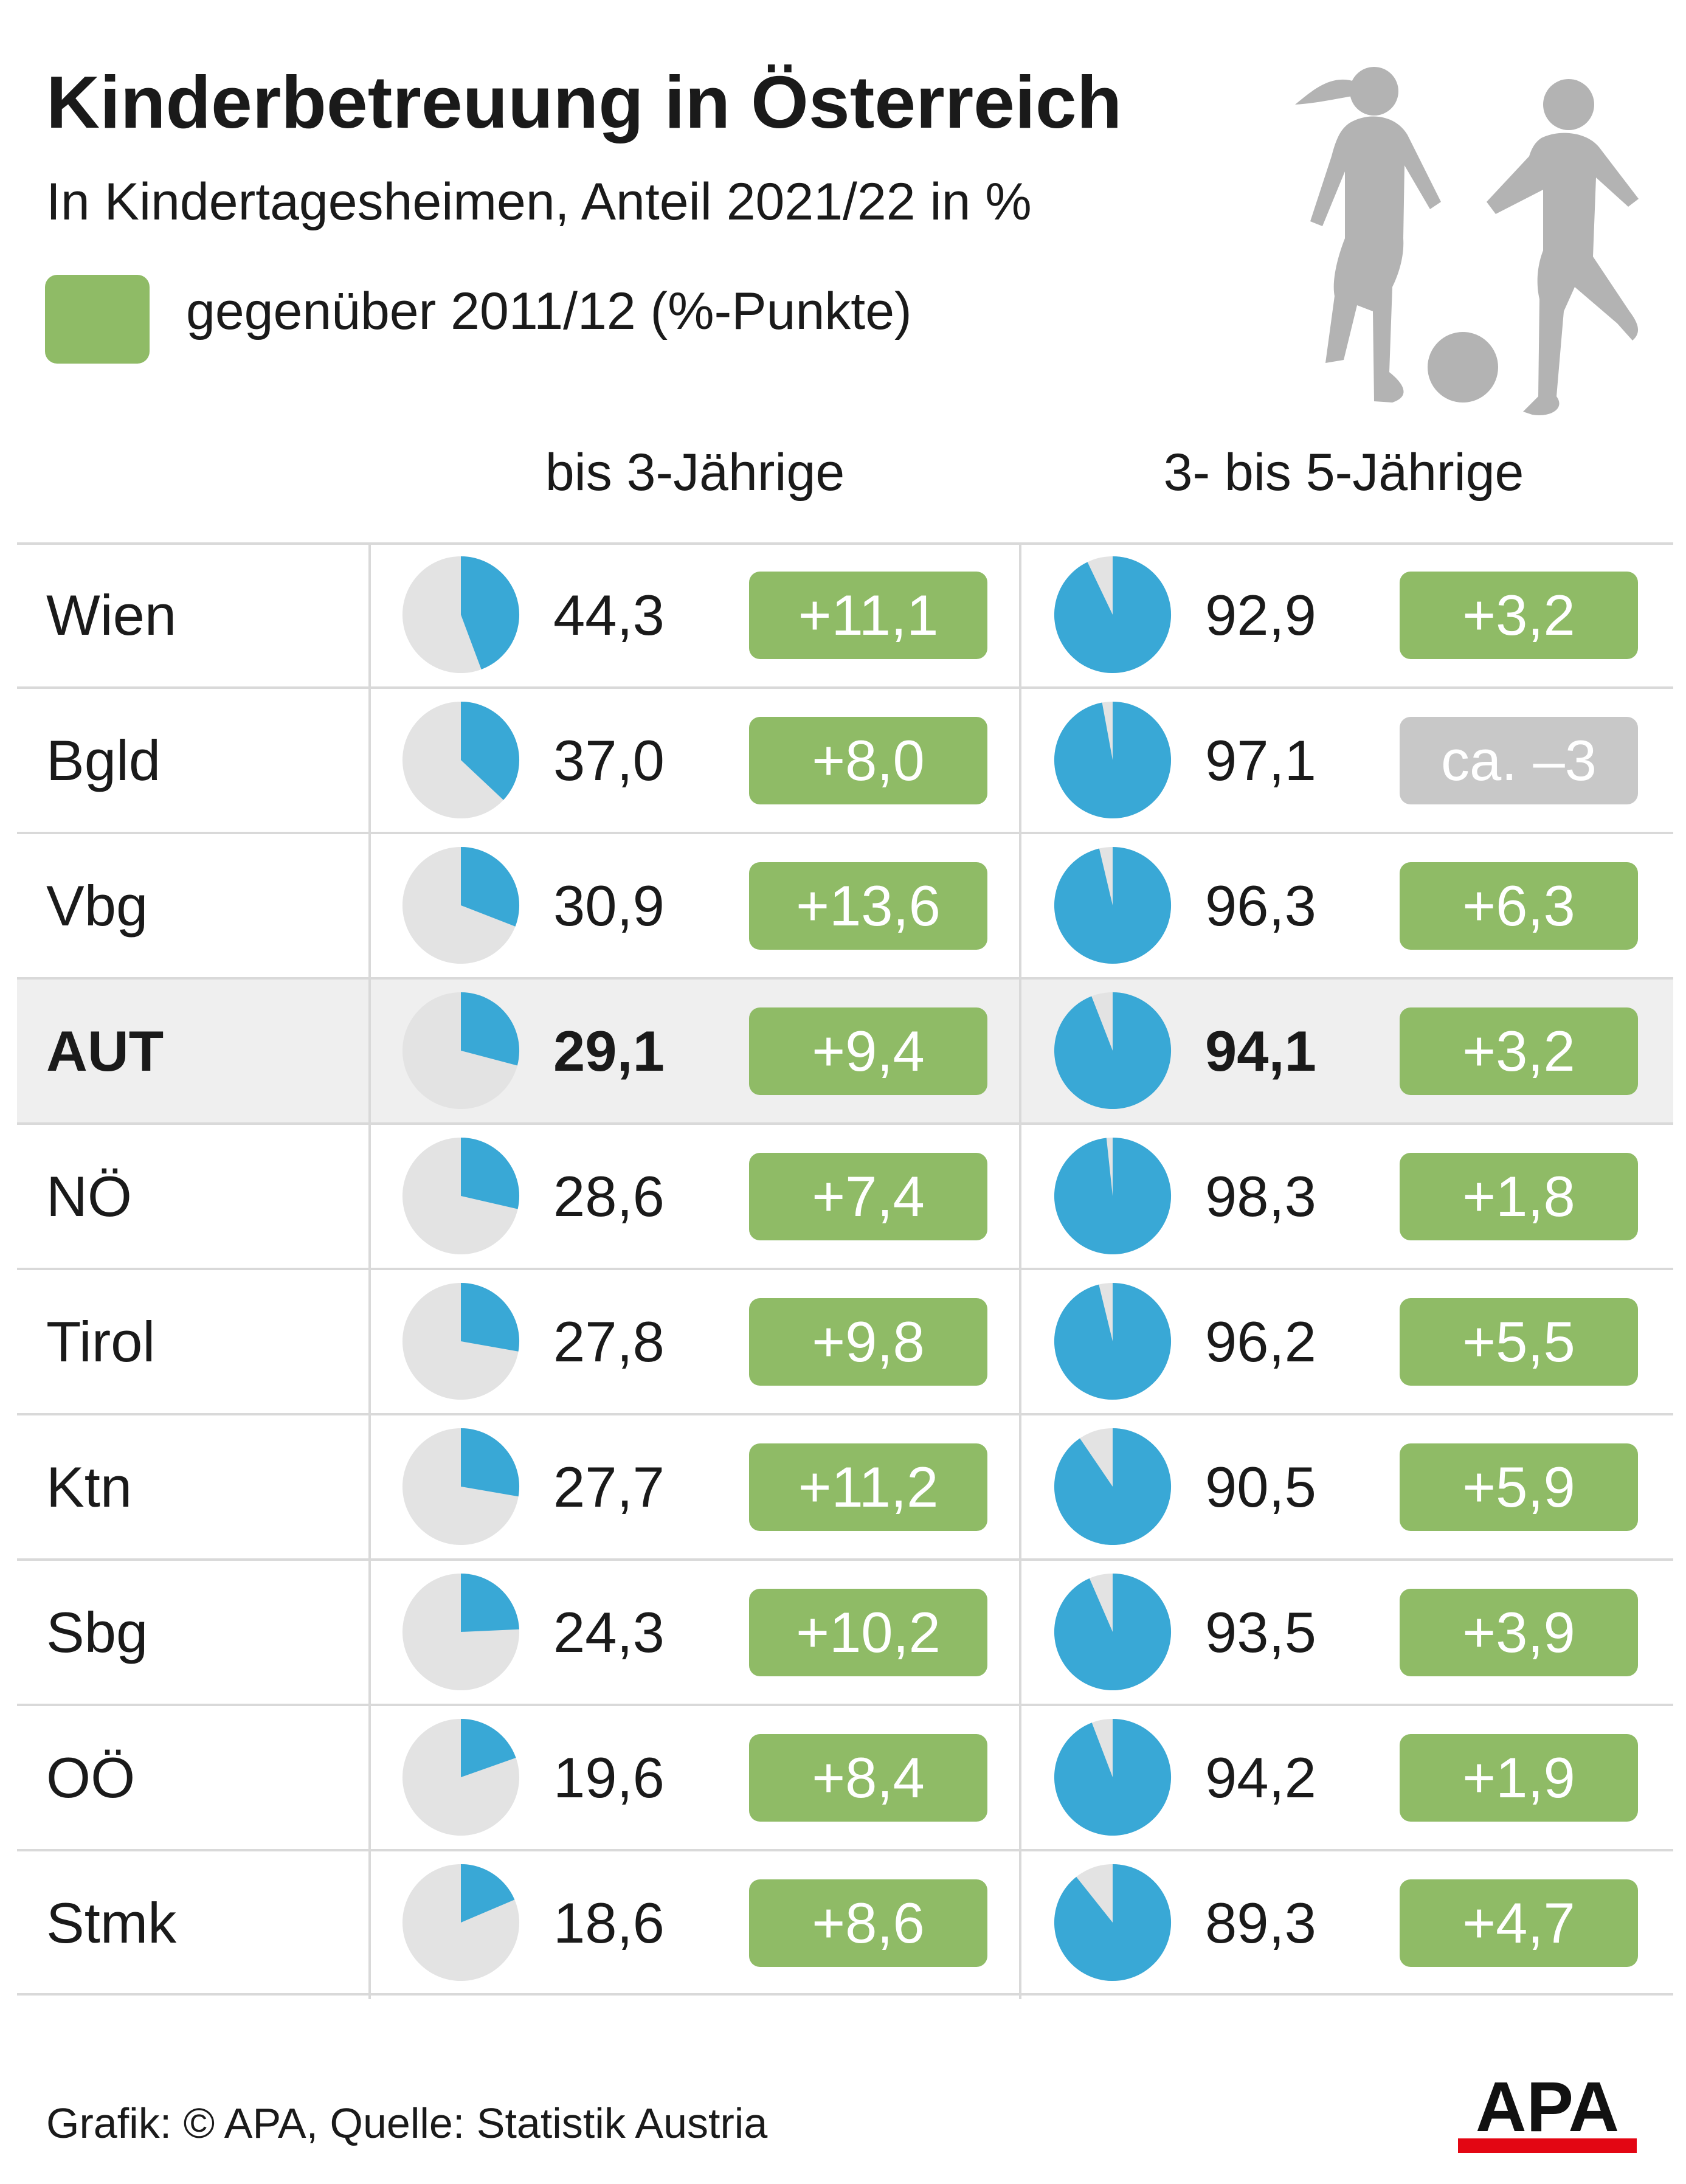  Describe the element at coordinates (868, 1487) in the screenshot. I see `change-badge-under-3: +11,2` at that location.